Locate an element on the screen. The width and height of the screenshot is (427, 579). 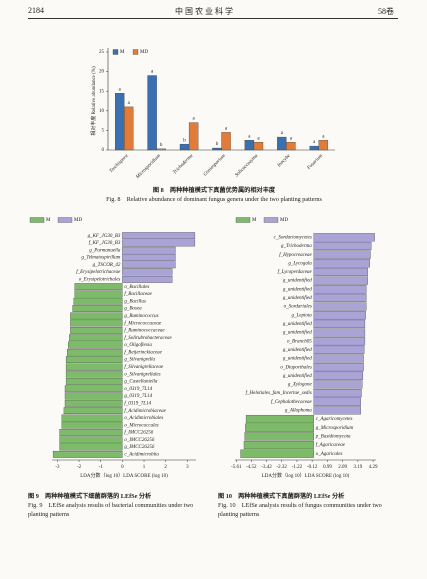
taxon-label: g_Ruminococcus is located at coordinates (141, 316).